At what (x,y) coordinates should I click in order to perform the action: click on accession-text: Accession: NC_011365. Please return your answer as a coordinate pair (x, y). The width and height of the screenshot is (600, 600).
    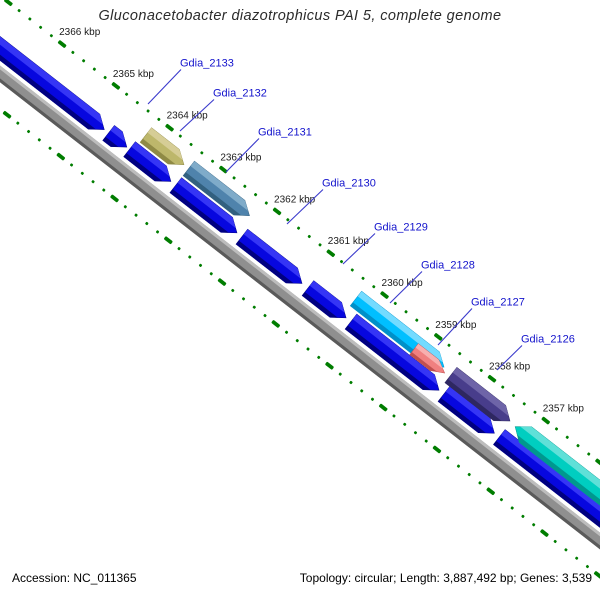
    Looking at the image, I should click on (74, 578).